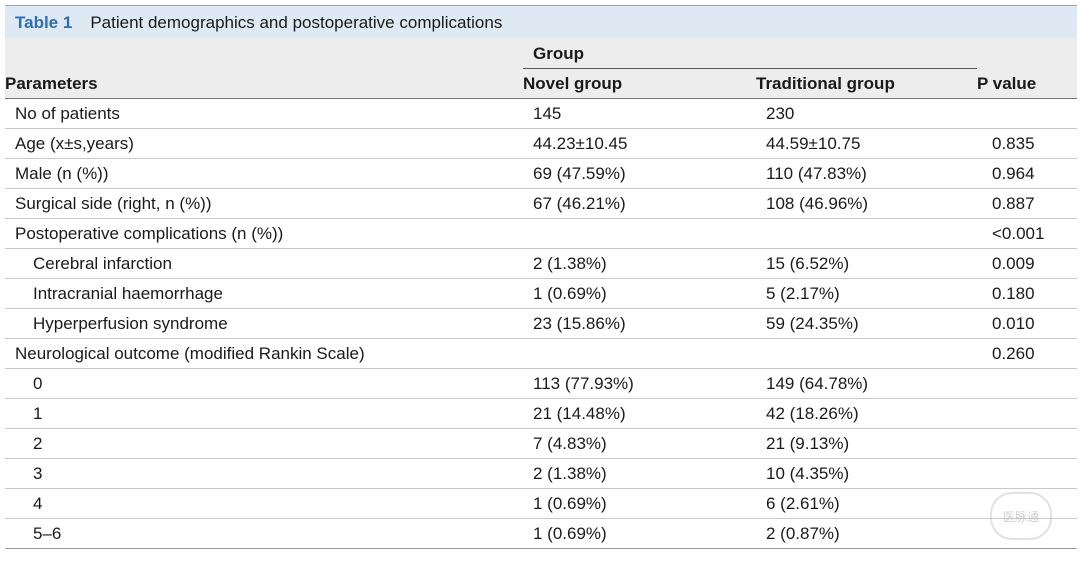  I want to click on row-p-value: 0.887, so click(1027, 203).